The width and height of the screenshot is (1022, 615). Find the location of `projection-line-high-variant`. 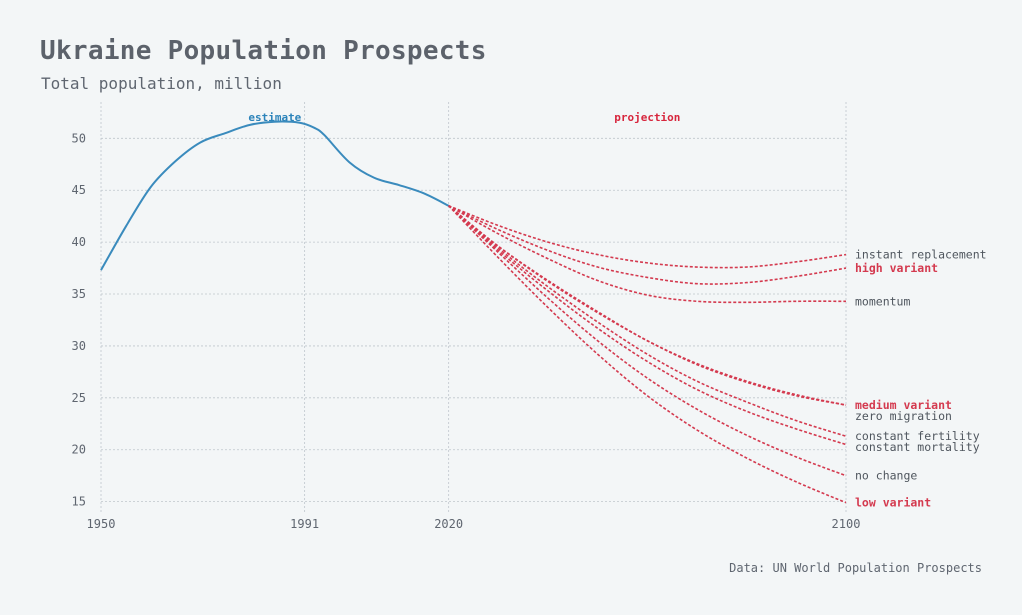

projection-line-high-variant is located at coordinates (647, 245).